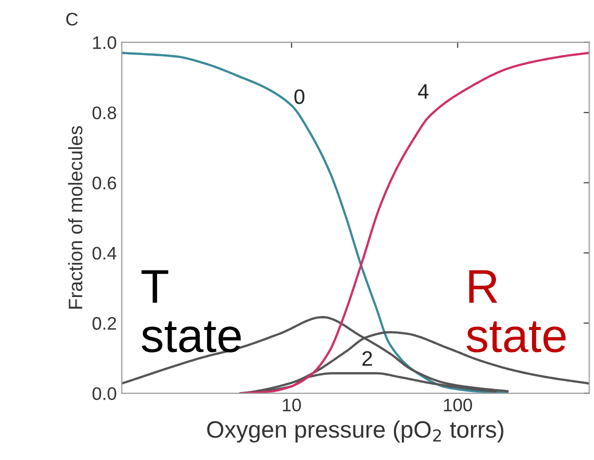 The width and height of the screenshot is (594, 460). I want to click on x-axis-title: Oxygen pressure (pO$_{2}$ torrs), so click(355, 431).